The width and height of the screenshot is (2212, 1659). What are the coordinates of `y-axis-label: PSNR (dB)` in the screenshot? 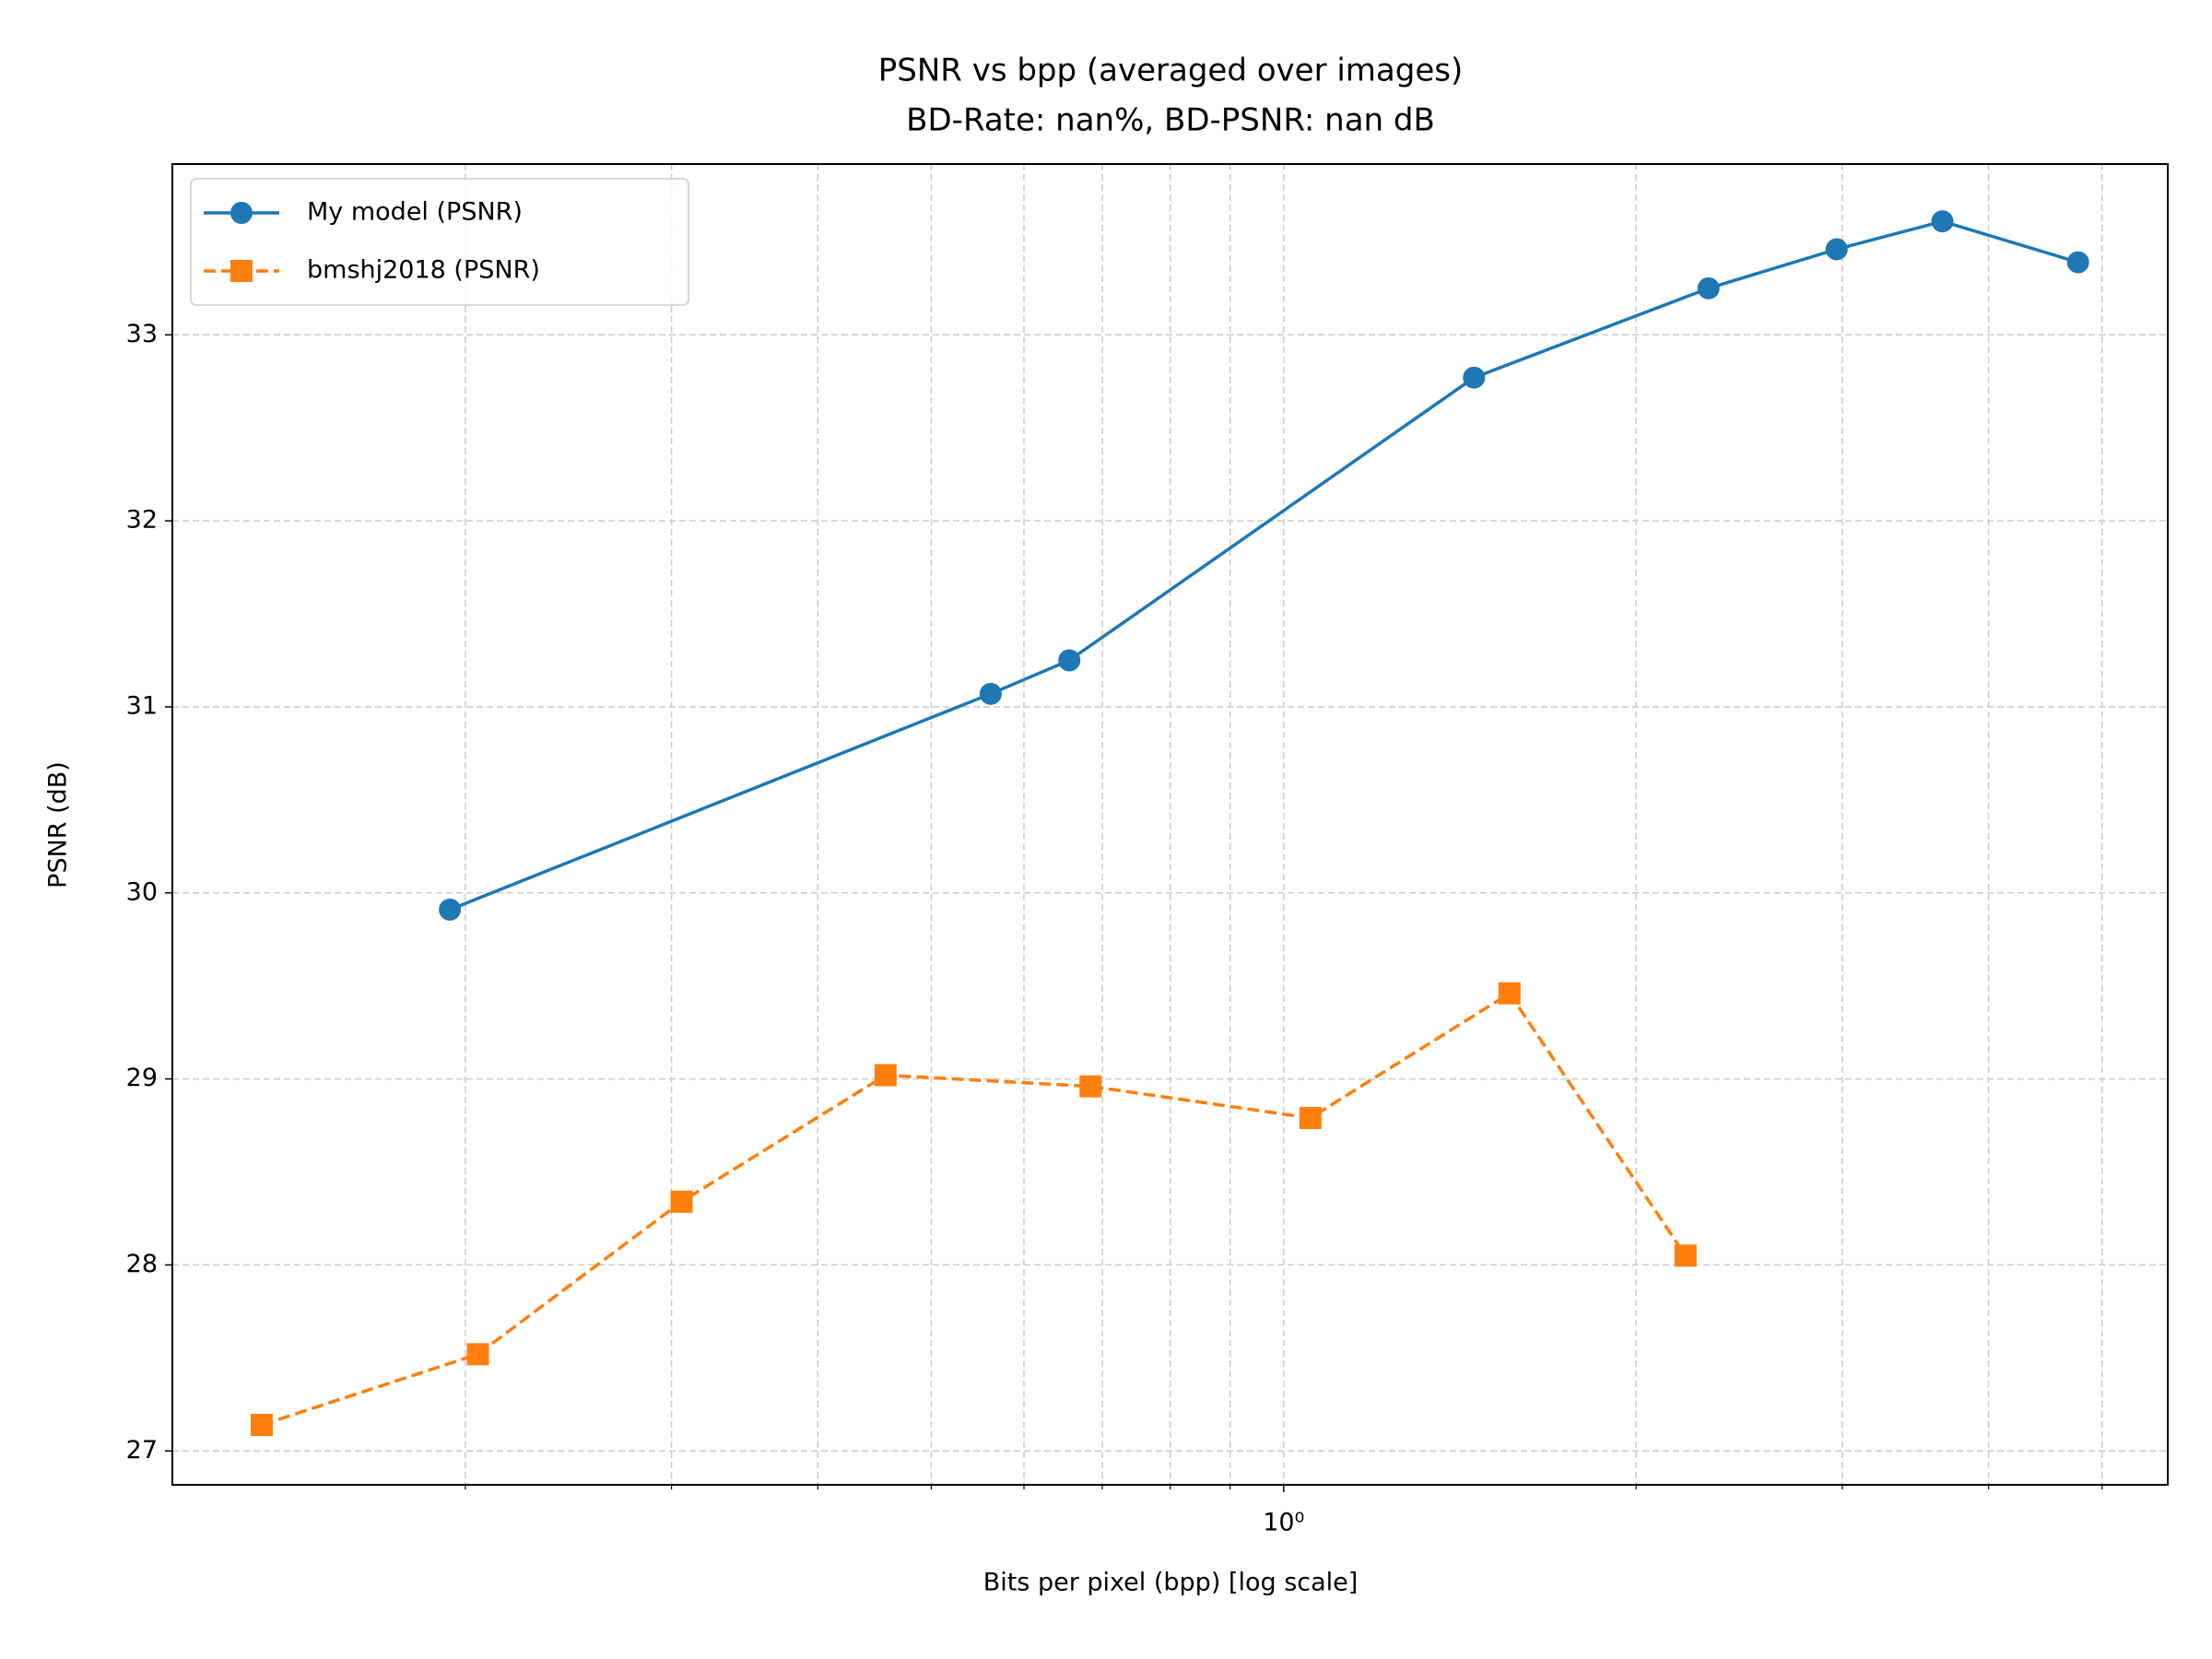 It's located at (58, 824).